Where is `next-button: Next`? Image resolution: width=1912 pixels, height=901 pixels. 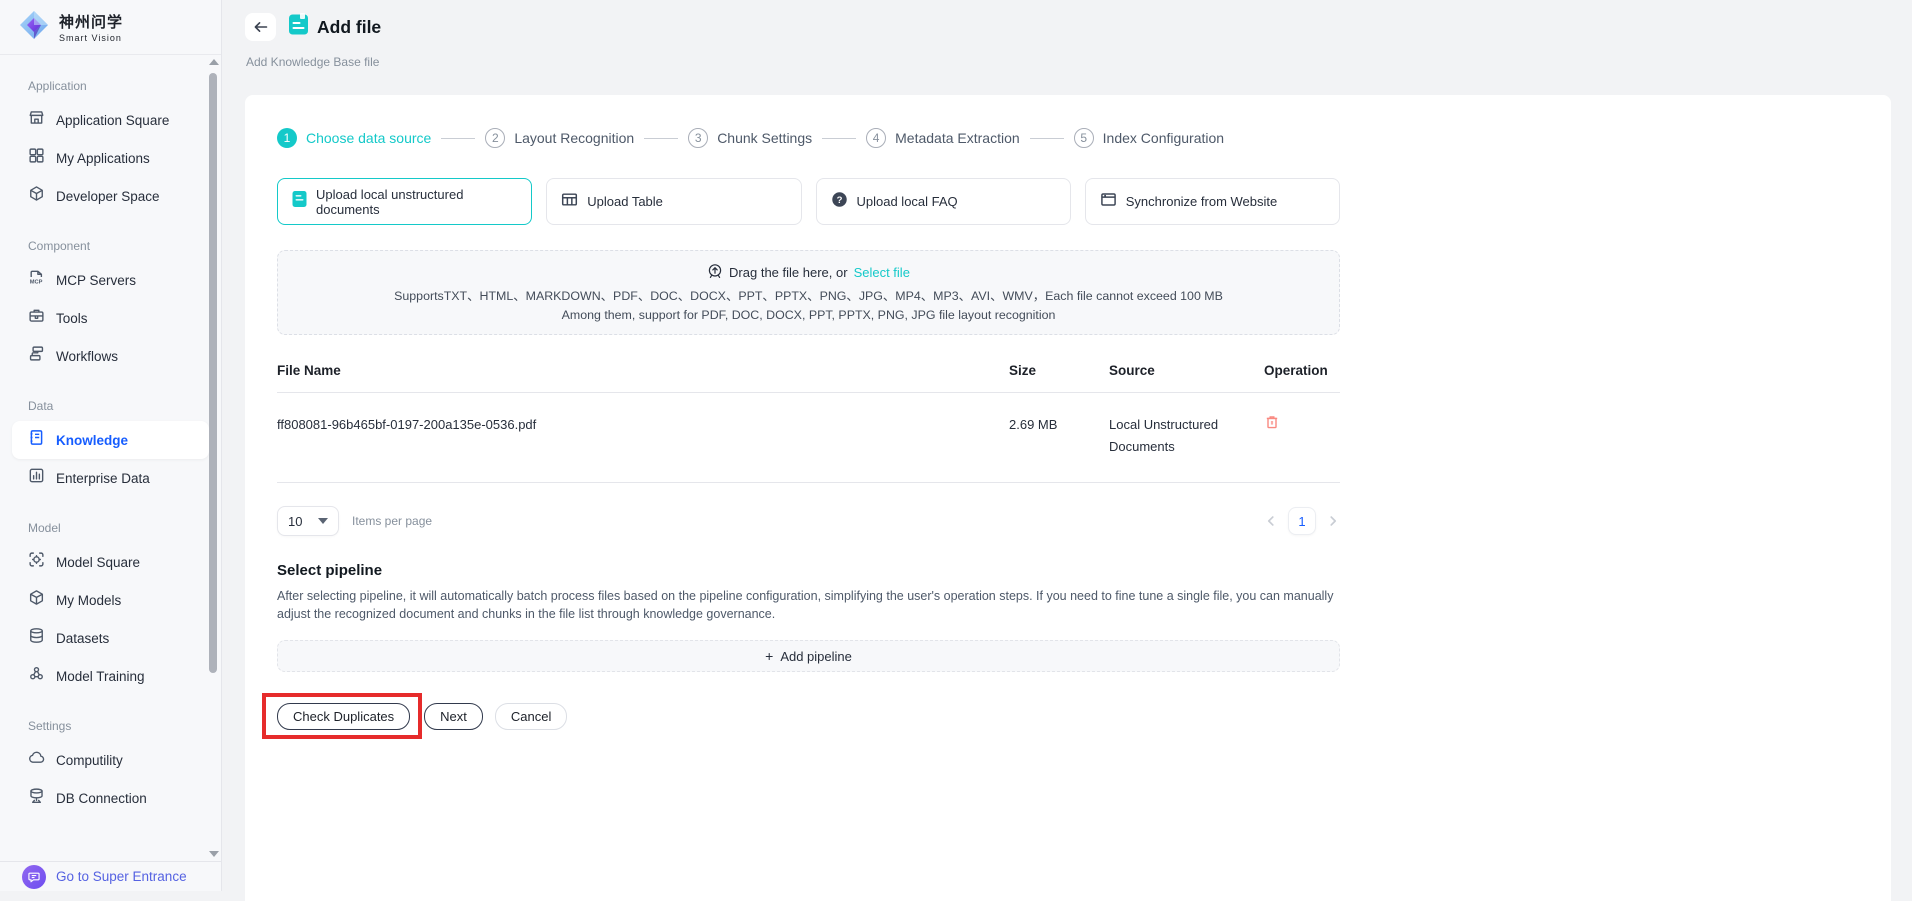 next-button: Next is located at coordinates (453, 716).